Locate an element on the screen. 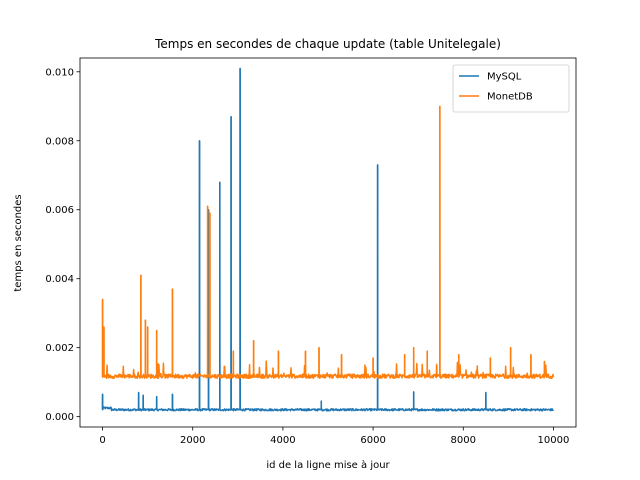 The image size is (640, 480). legend-label-mysql: MySQL is located at coordinates (504, 77).